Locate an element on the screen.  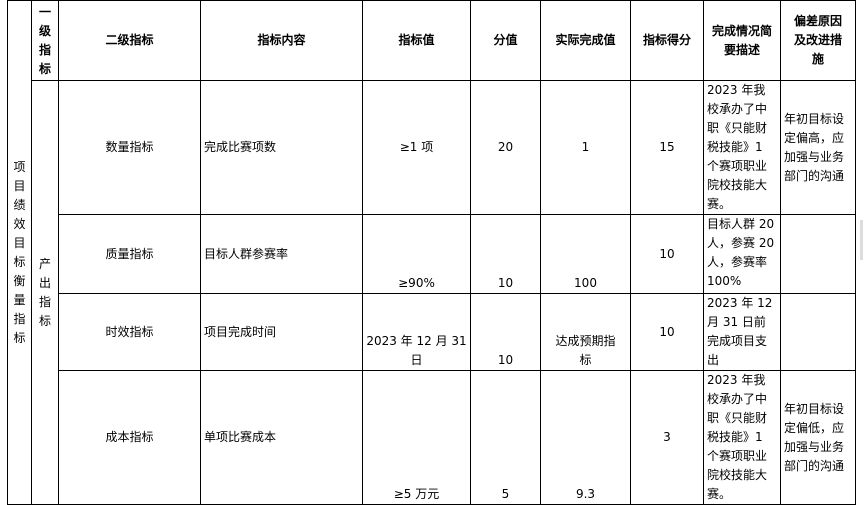
points-cell: 3 is located at coordinates (667, 437).